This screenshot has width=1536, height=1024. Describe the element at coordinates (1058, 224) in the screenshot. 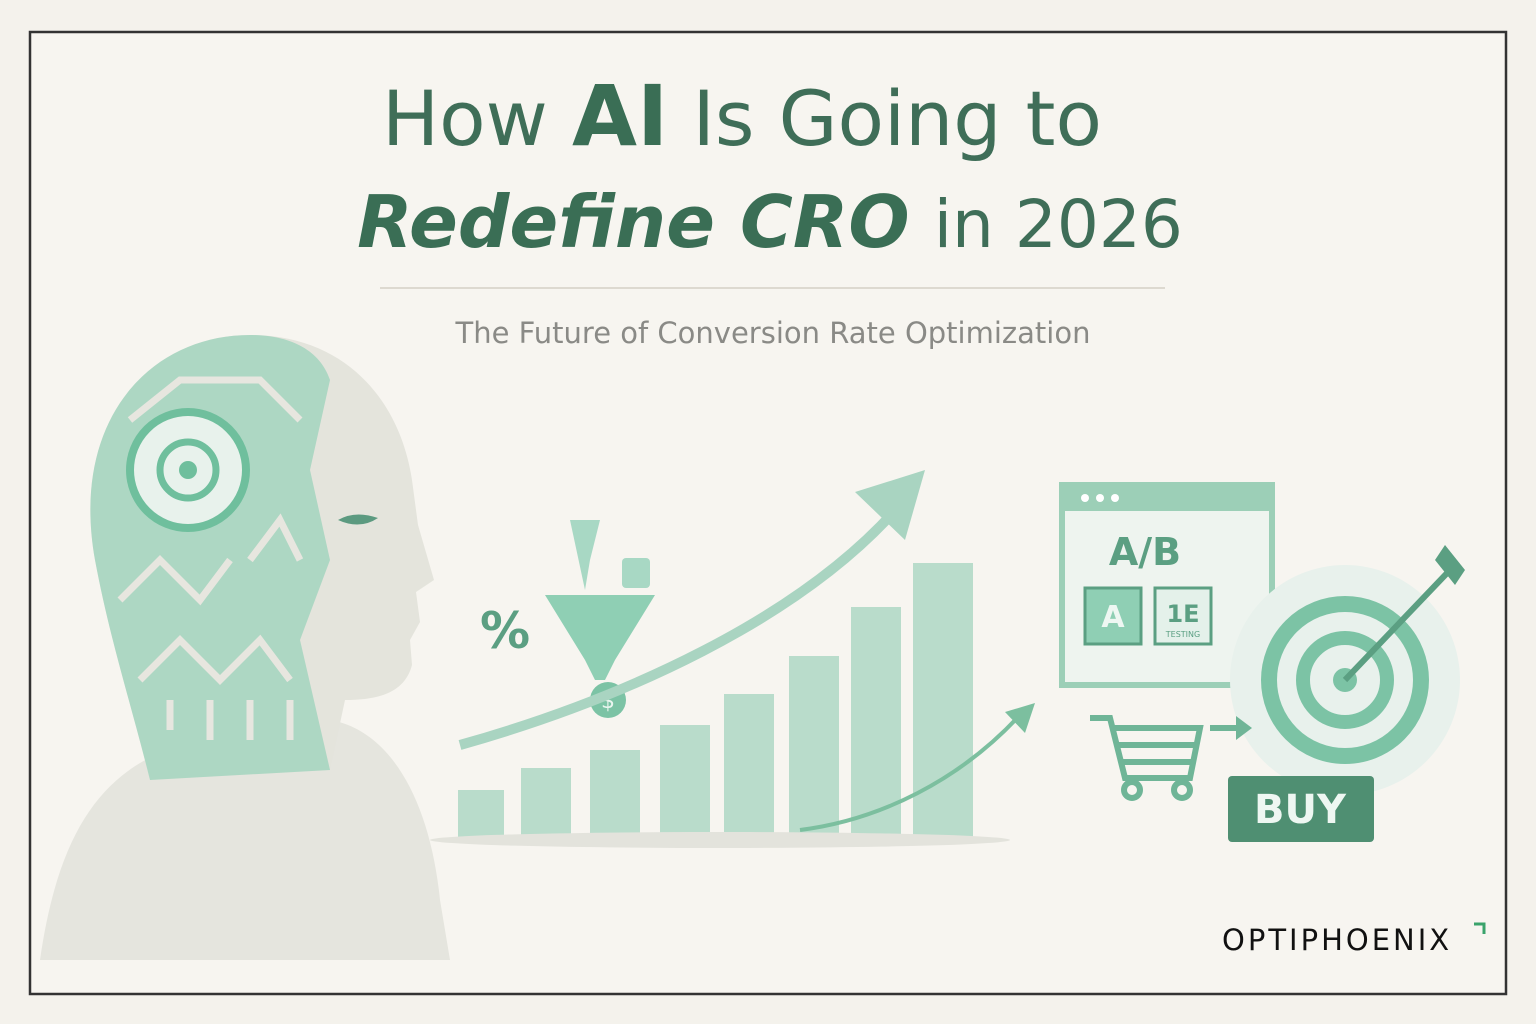

I see `title-word: in 2026` at that location.